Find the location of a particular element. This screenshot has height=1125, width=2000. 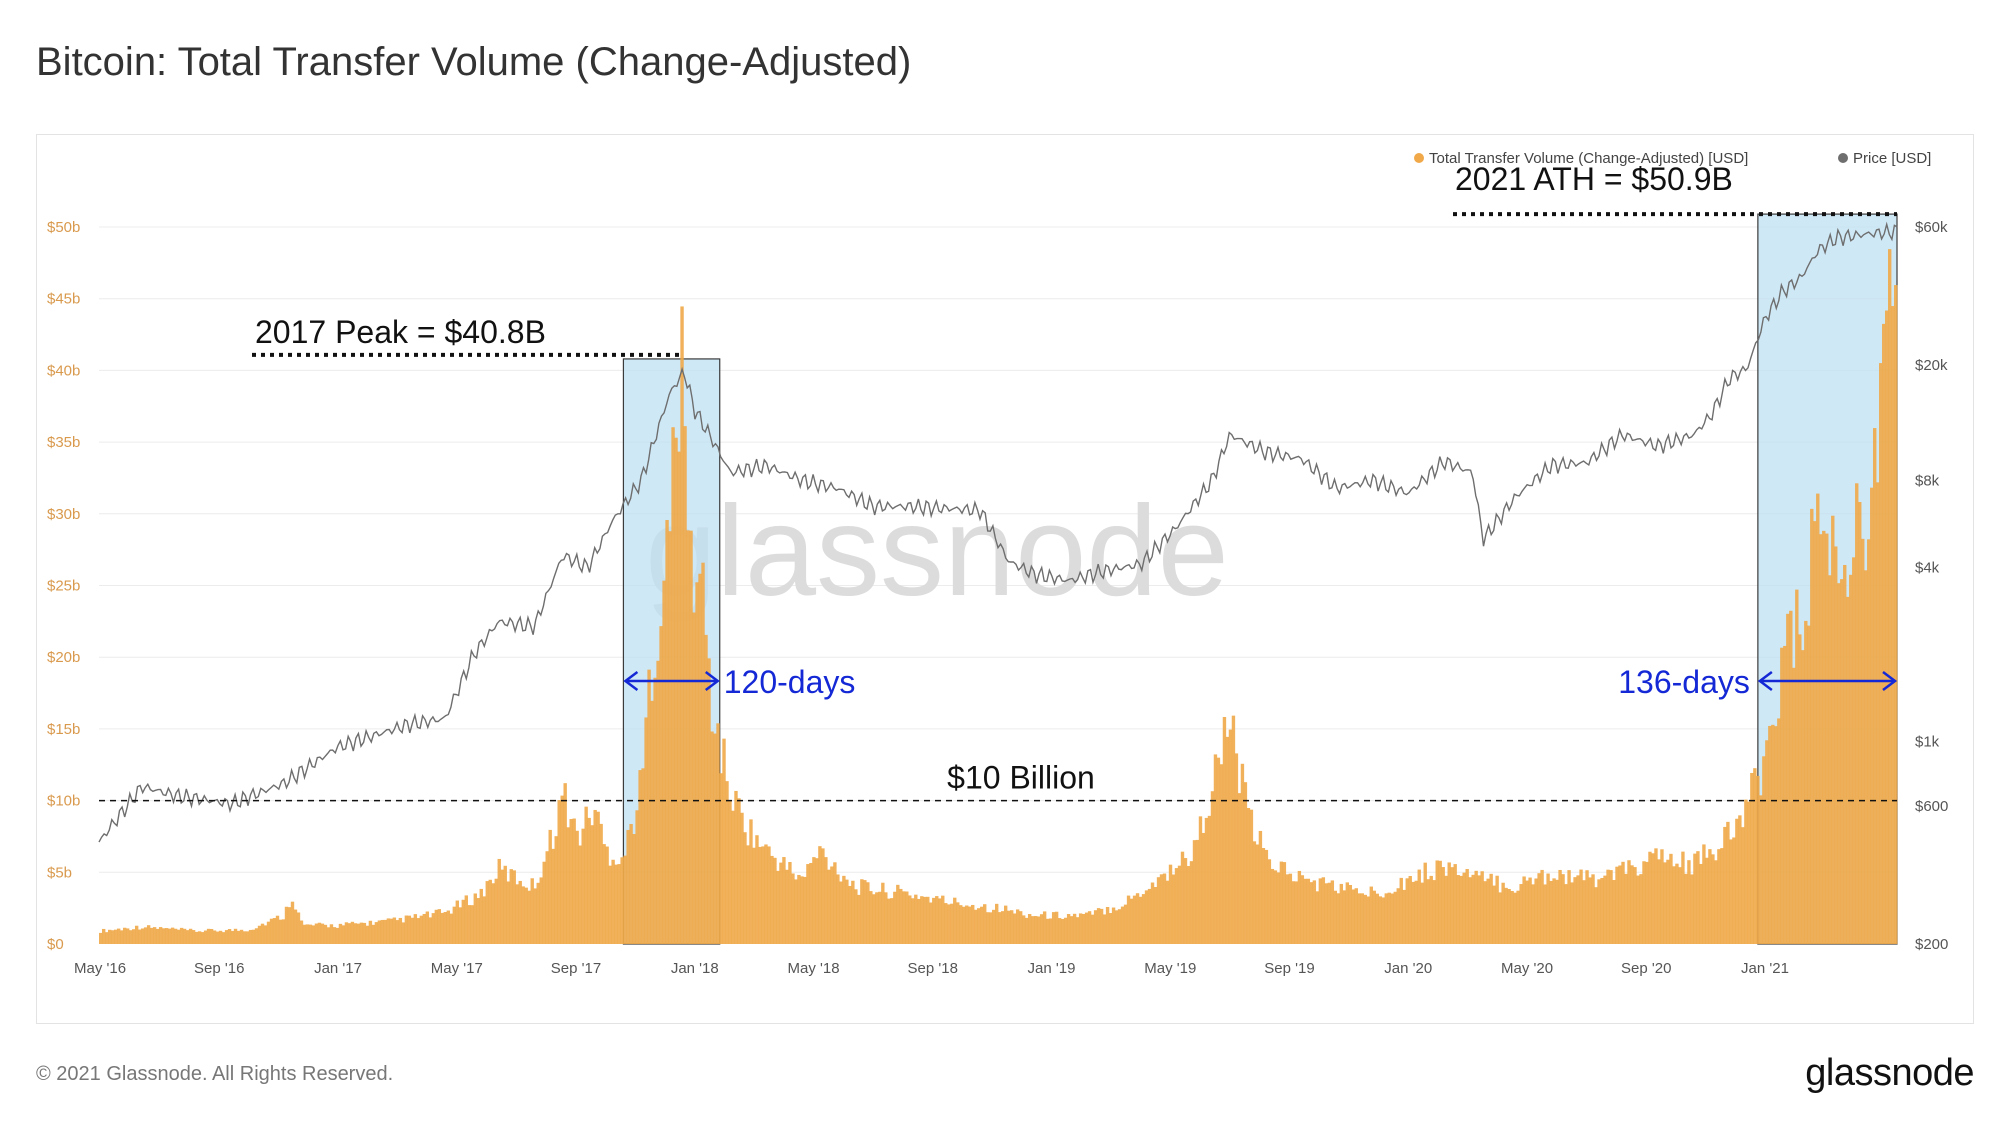

window-2017-arrow-right-head is located at coordinates (712, 681).